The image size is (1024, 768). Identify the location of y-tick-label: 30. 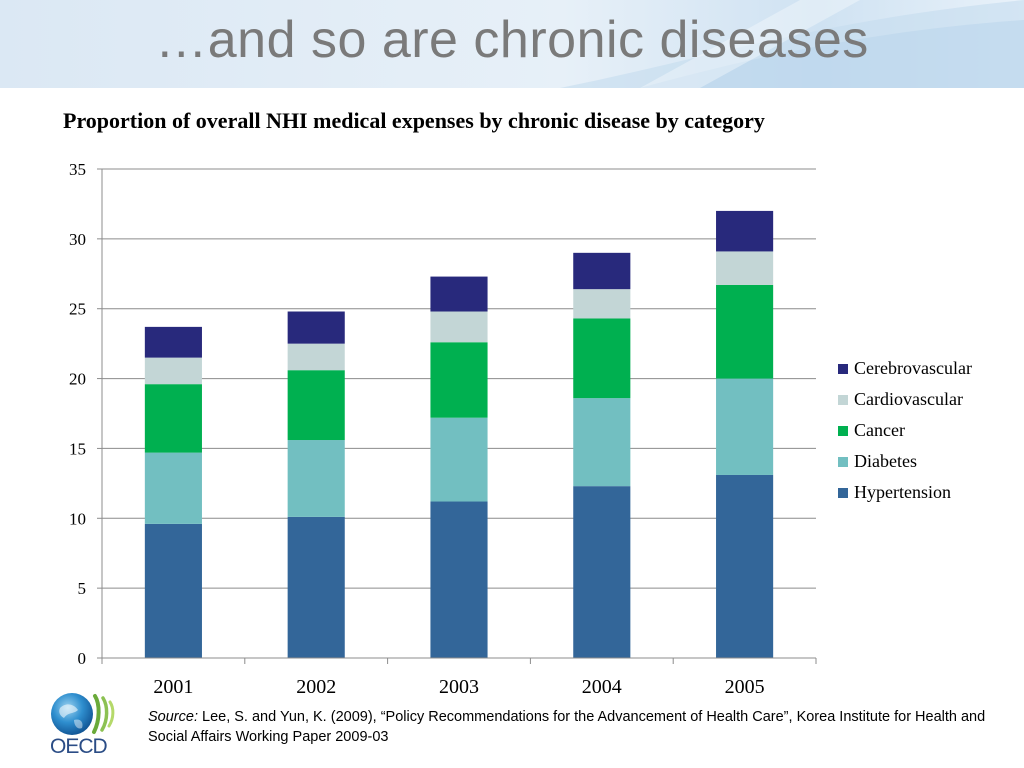
(77, 239).